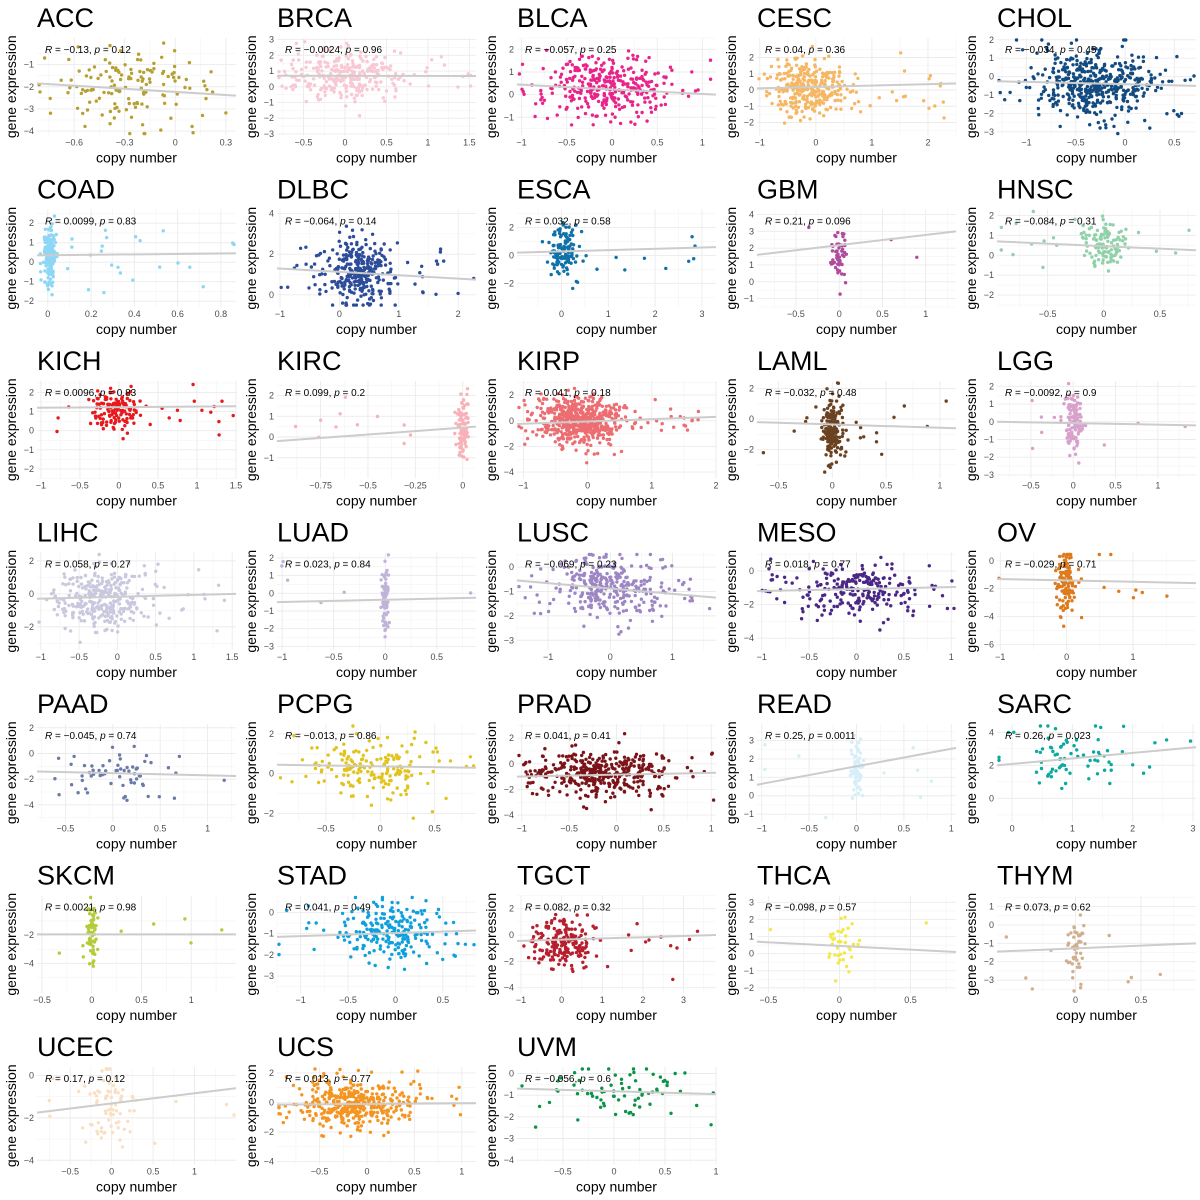  Describe the element at coordinates (1174, 143) in the screenshot. I see `x-tick-label: 0.5` at that location.